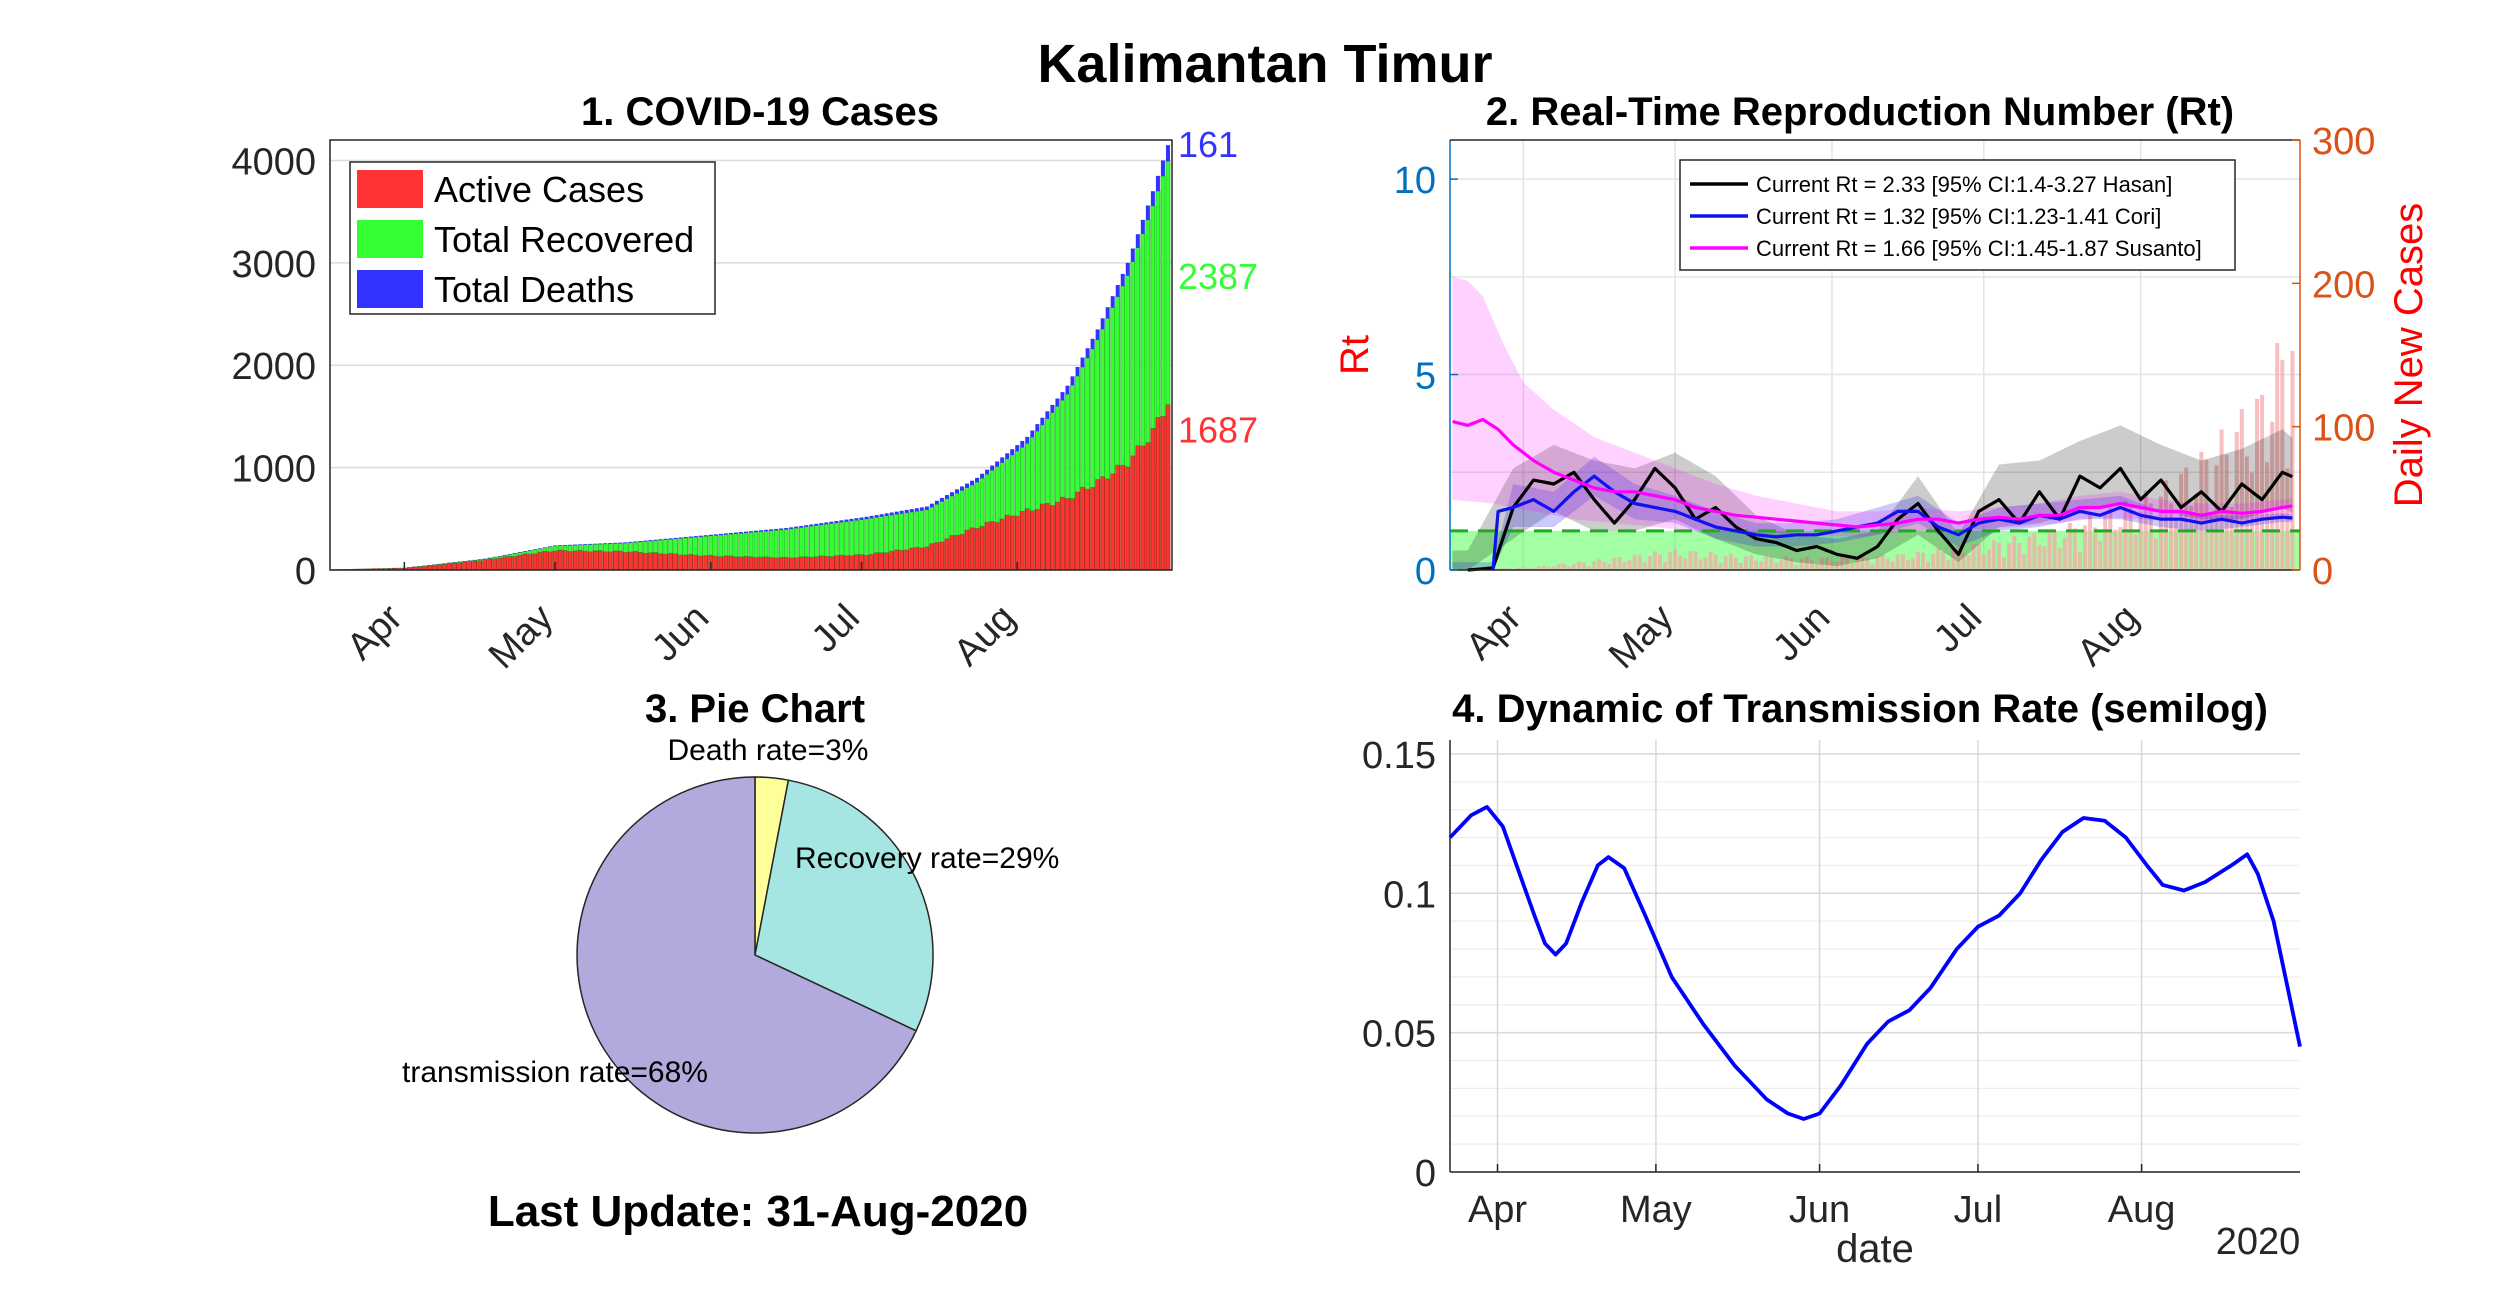 Image resolution: width=2500 pixels, height=1292 pixels. What do you see at coordinates (390, 189) in the screenshot?
I see `legend-active-swatch` at bounding box center [390, 189].